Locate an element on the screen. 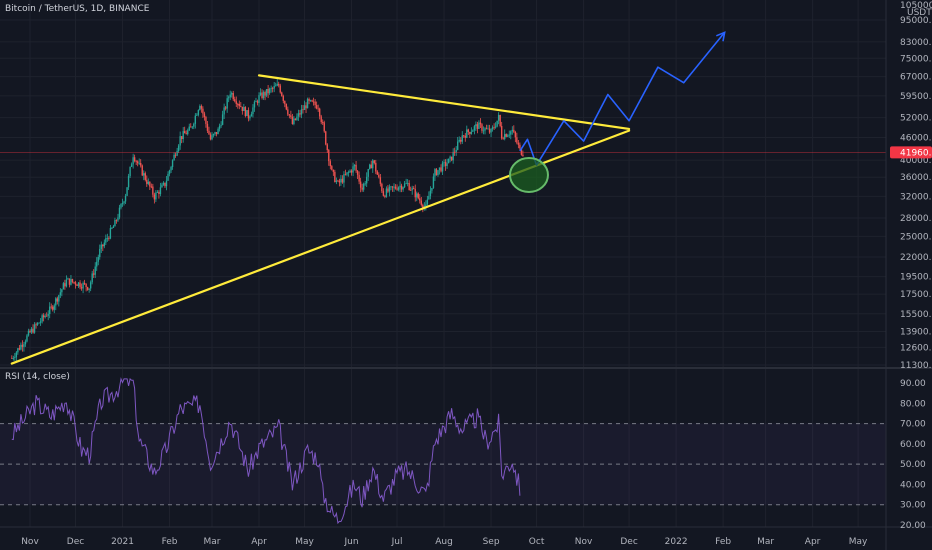 This screenshot has height=550, width=932. projection-path is located at coordinates (622, 98).